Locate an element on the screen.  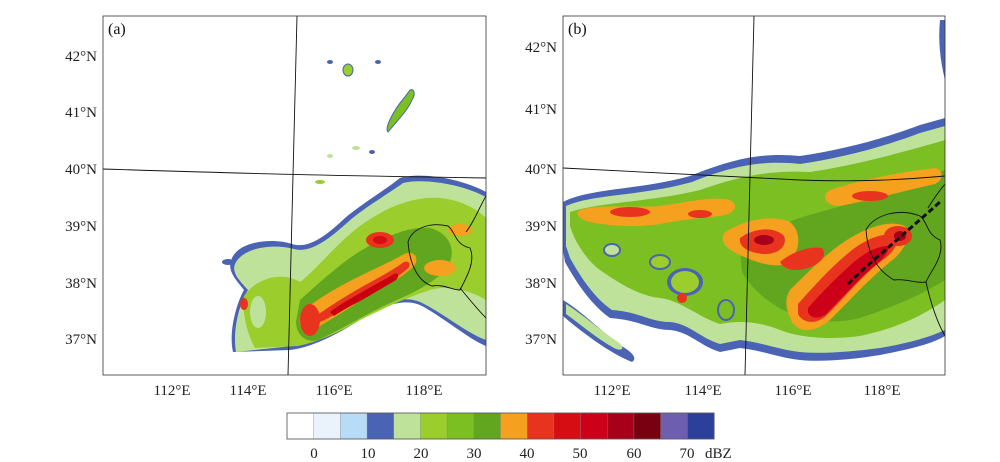
colorbar-tick-label: 30 is located at coordinates (474, 454).